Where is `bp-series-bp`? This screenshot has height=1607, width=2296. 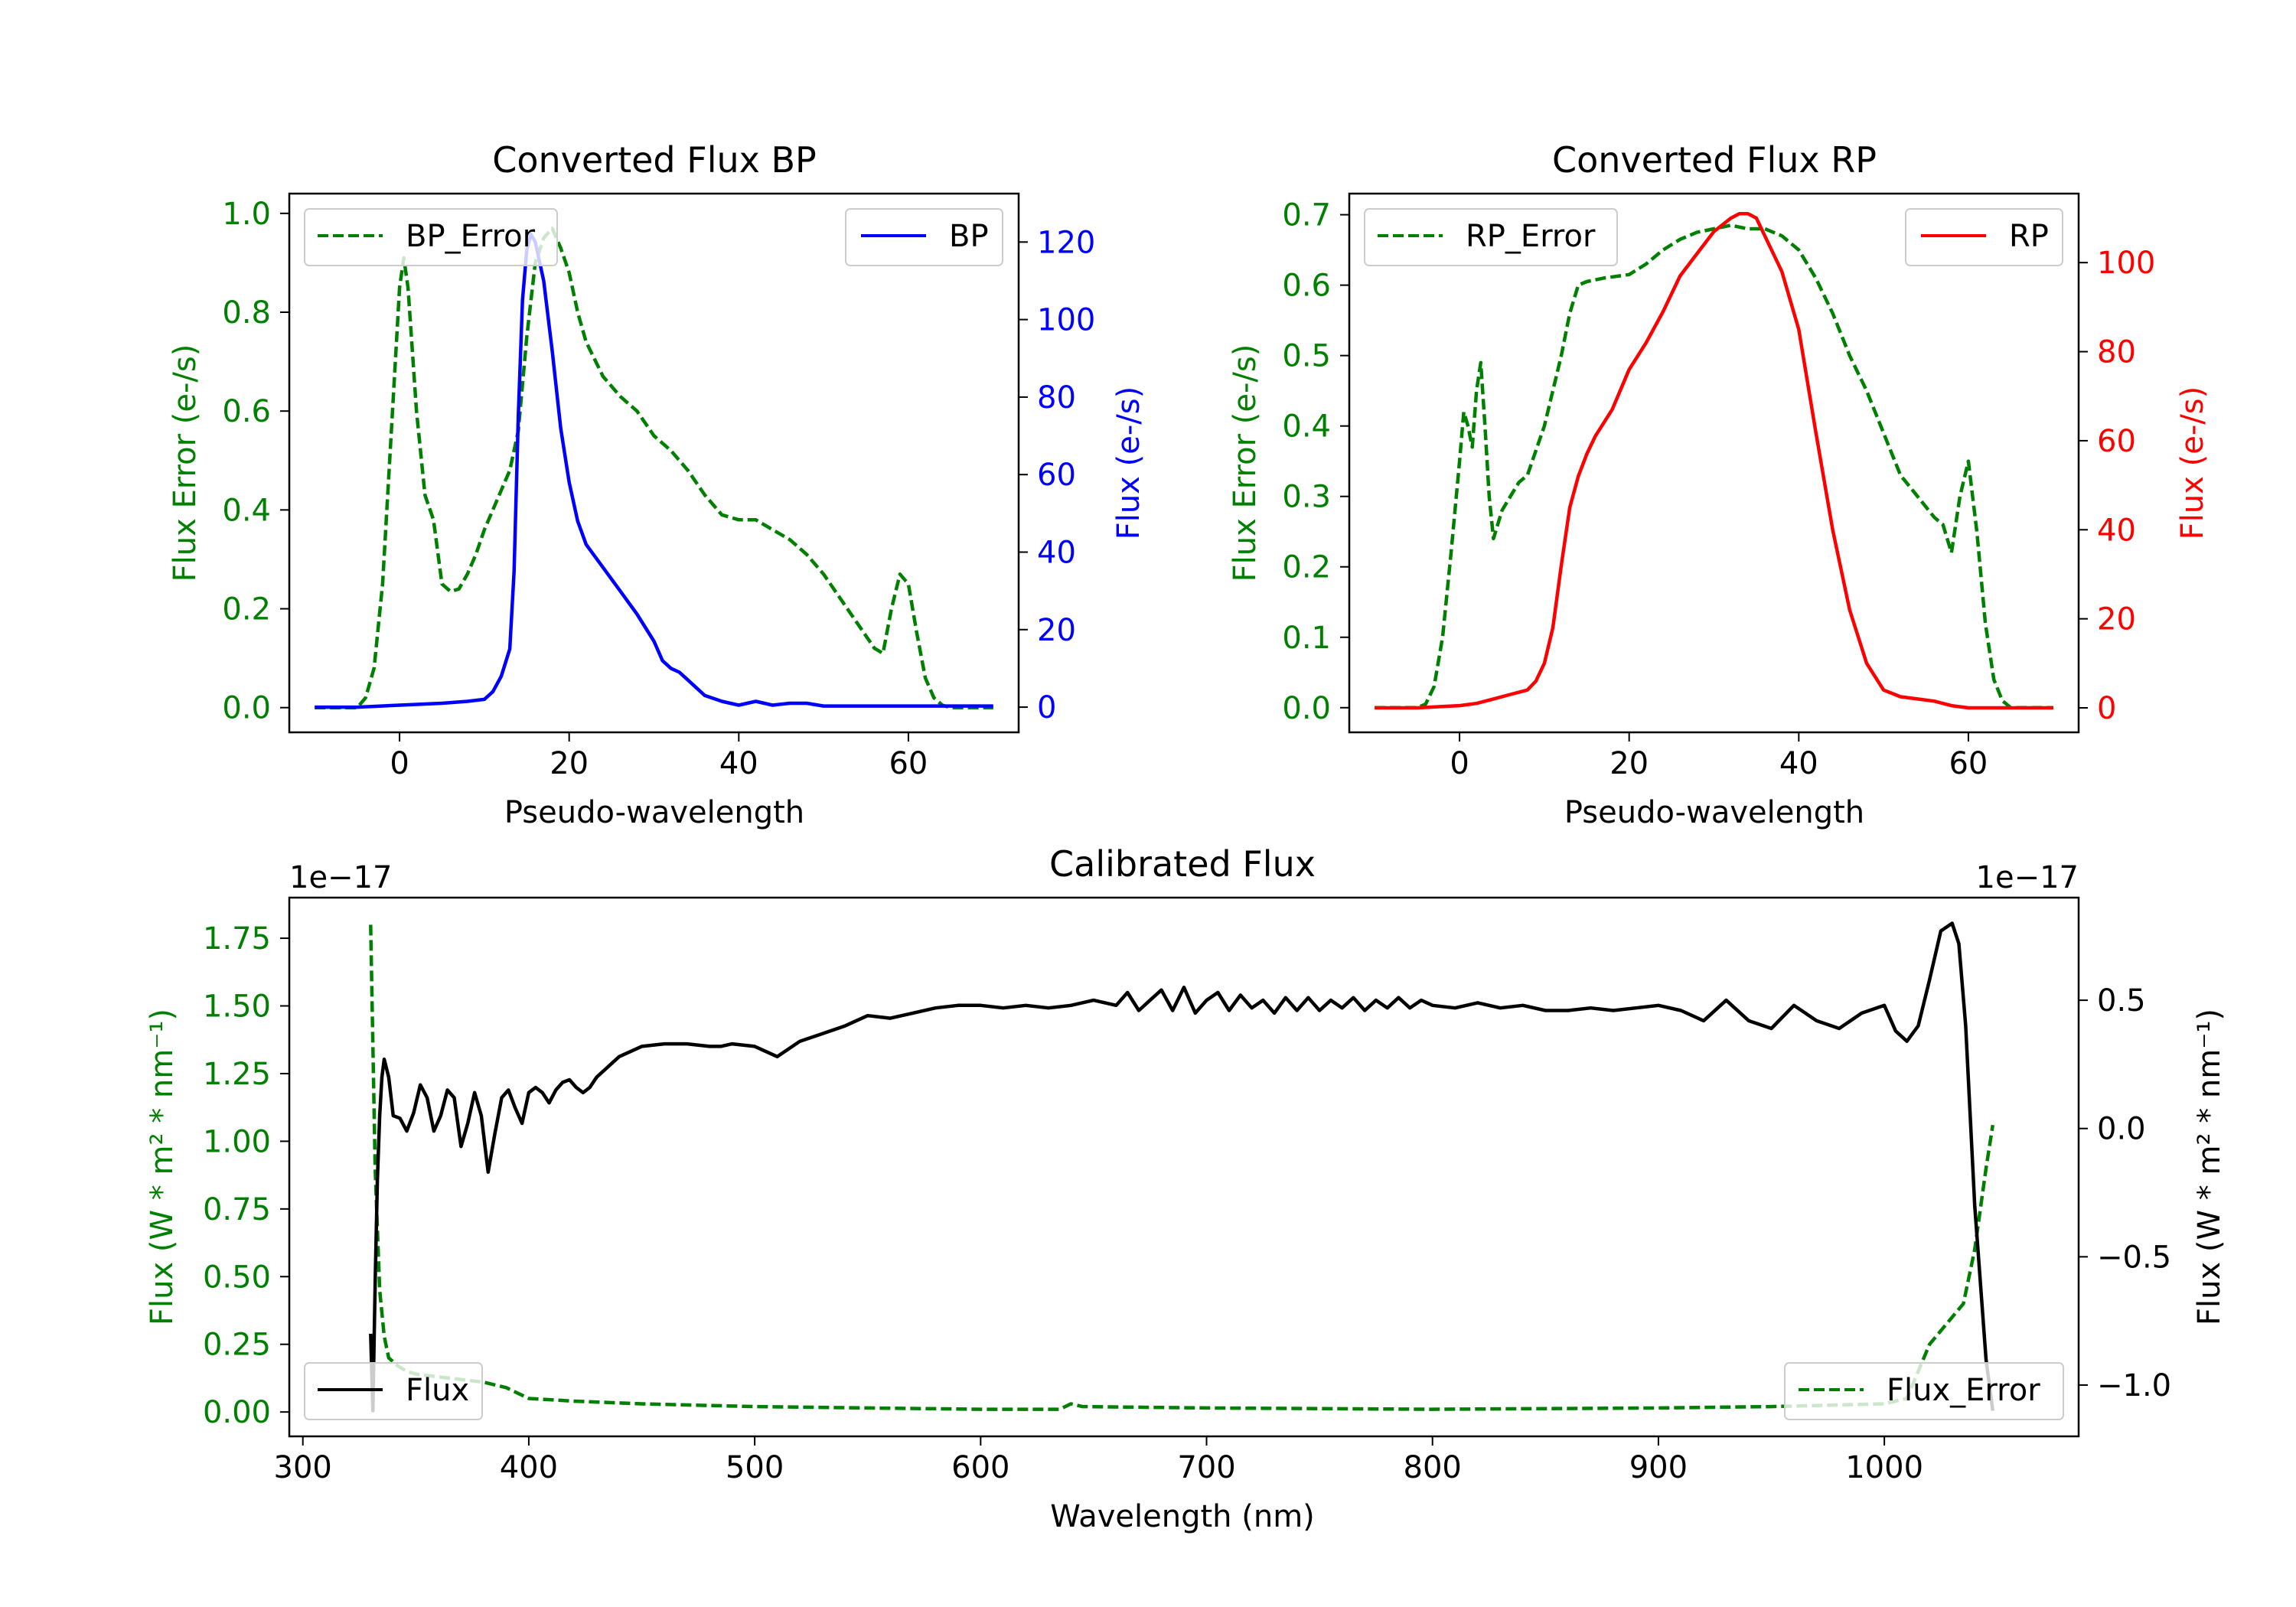 bp-series-bp is located at coordinates (654, 470).